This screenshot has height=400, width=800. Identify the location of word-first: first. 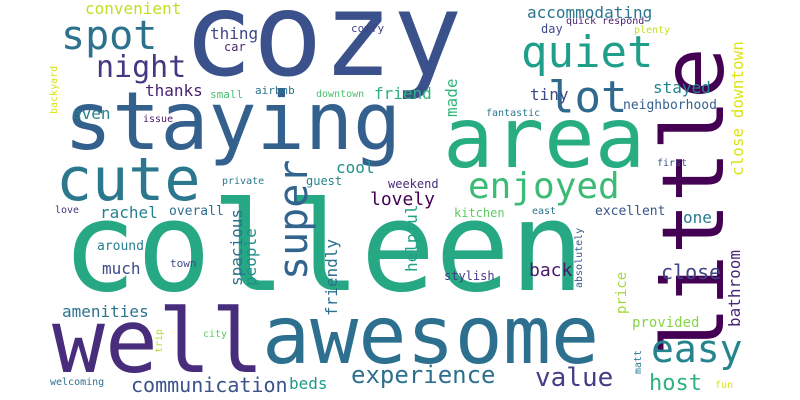
(672, 163).